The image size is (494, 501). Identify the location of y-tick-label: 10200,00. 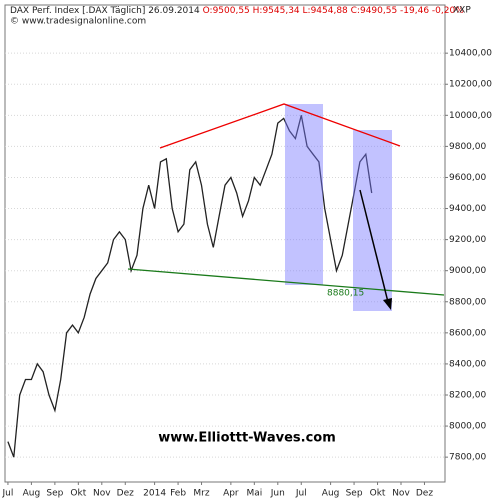
(470, 85).